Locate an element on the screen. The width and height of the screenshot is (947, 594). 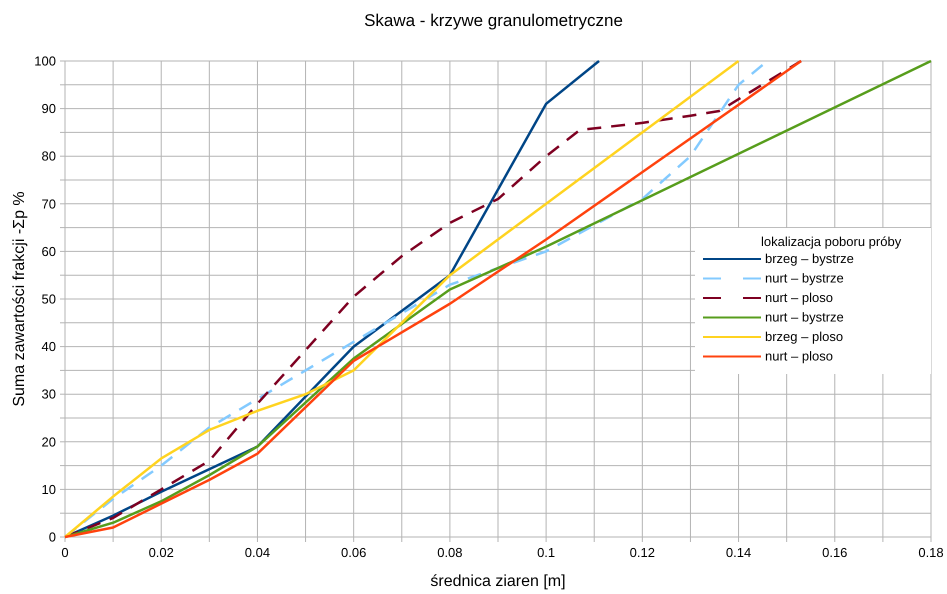
y-tick-label: 20 is located at coordinates (49, 442).